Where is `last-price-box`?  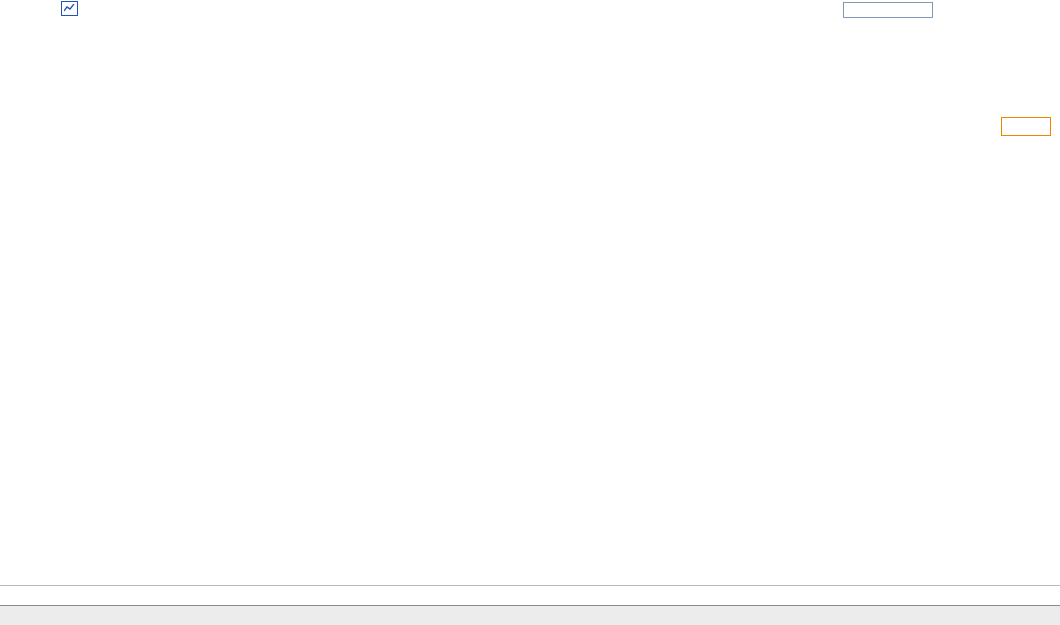
last-price-box is located at coordinates (1026, 126).